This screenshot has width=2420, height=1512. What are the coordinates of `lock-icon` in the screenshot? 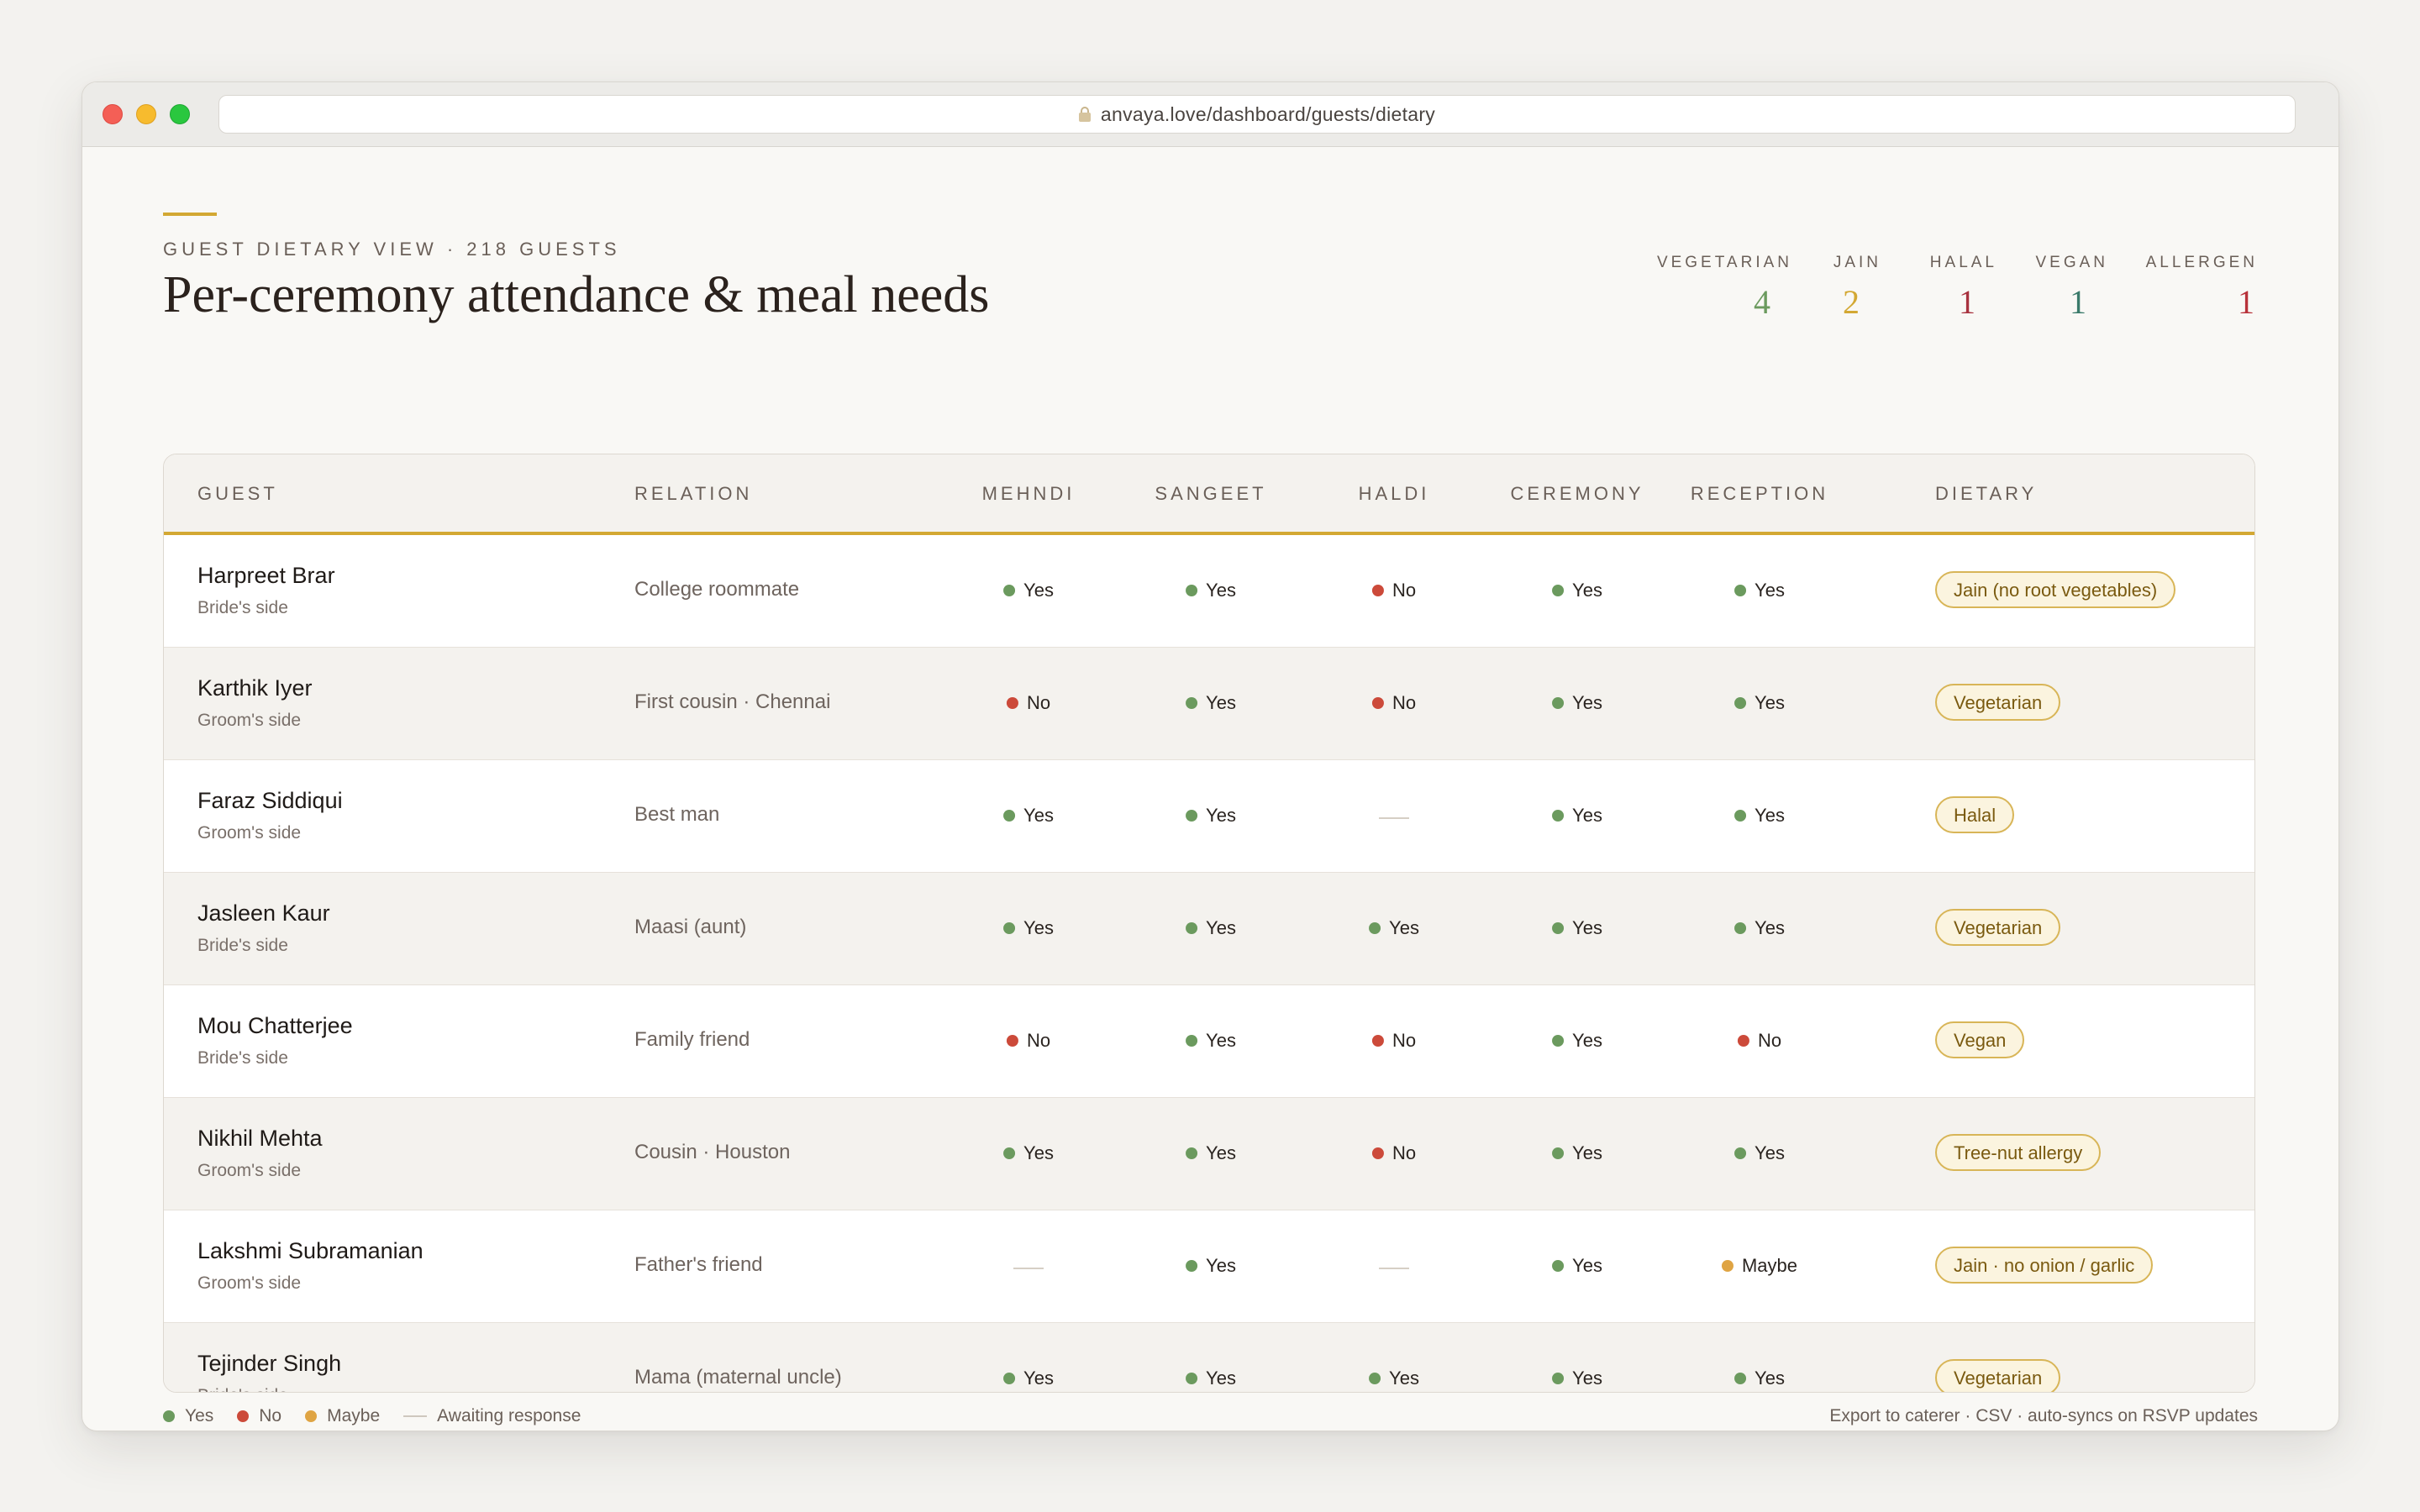 It's located at (1084, 114).